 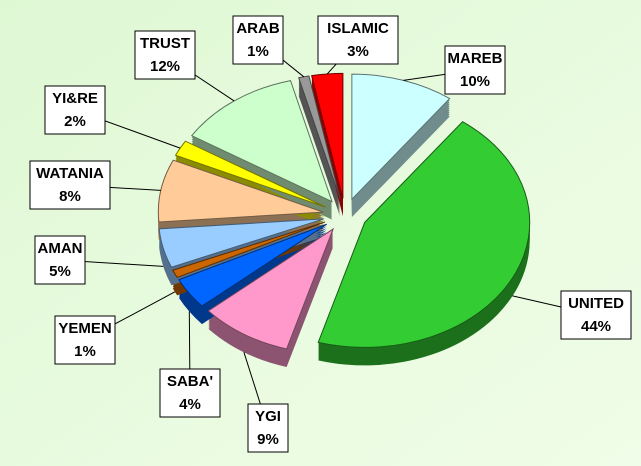 What do you see at coordinates (268, 439) in the screenshot?
I see `value-label: 9%` at bounding box center [268, 439].